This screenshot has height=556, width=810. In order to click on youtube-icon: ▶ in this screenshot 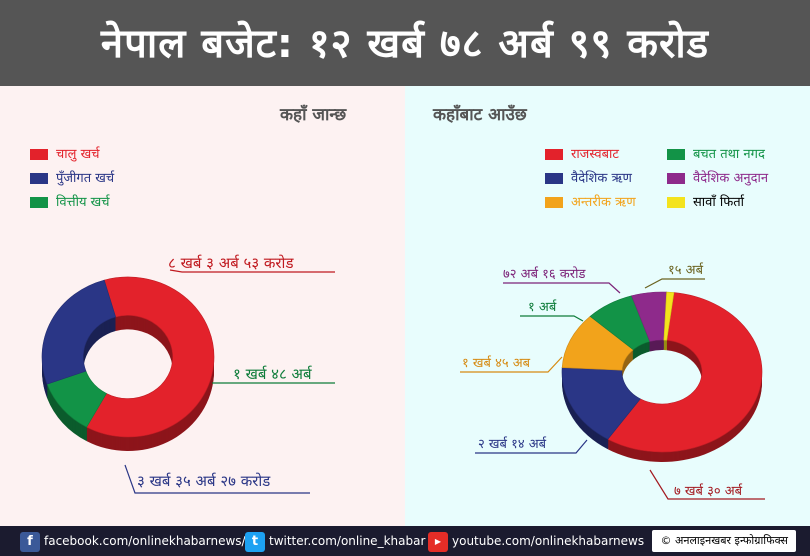, I will do `click(438, 541)`.